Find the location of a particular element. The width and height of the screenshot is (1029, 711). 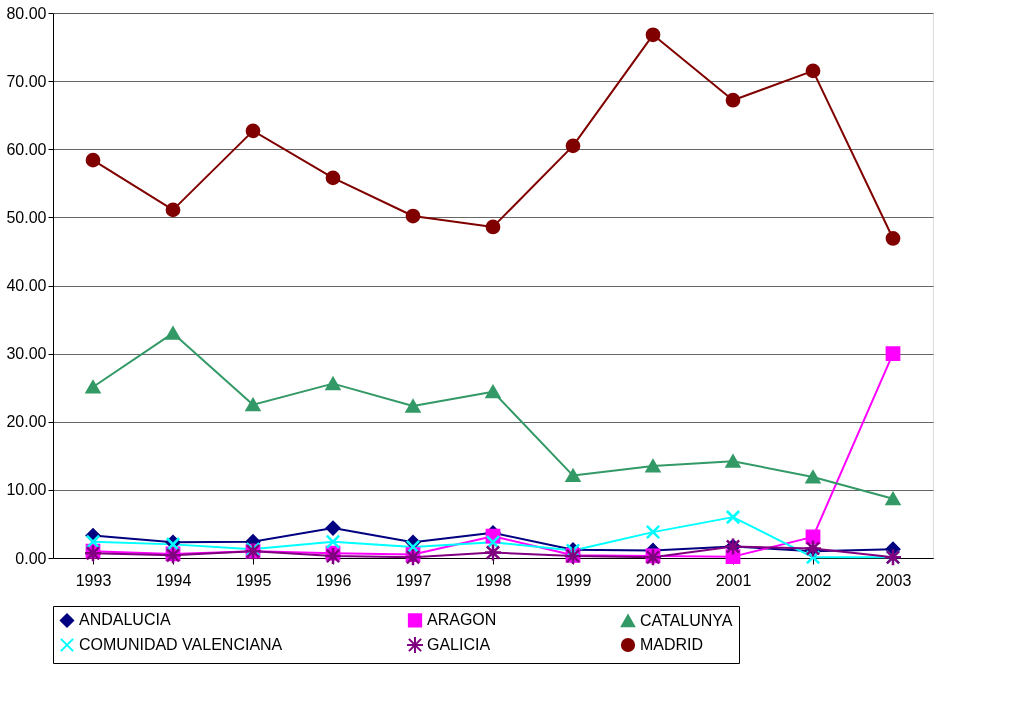

y-tick-label: 0.00 is located at coordinates (31, 558).